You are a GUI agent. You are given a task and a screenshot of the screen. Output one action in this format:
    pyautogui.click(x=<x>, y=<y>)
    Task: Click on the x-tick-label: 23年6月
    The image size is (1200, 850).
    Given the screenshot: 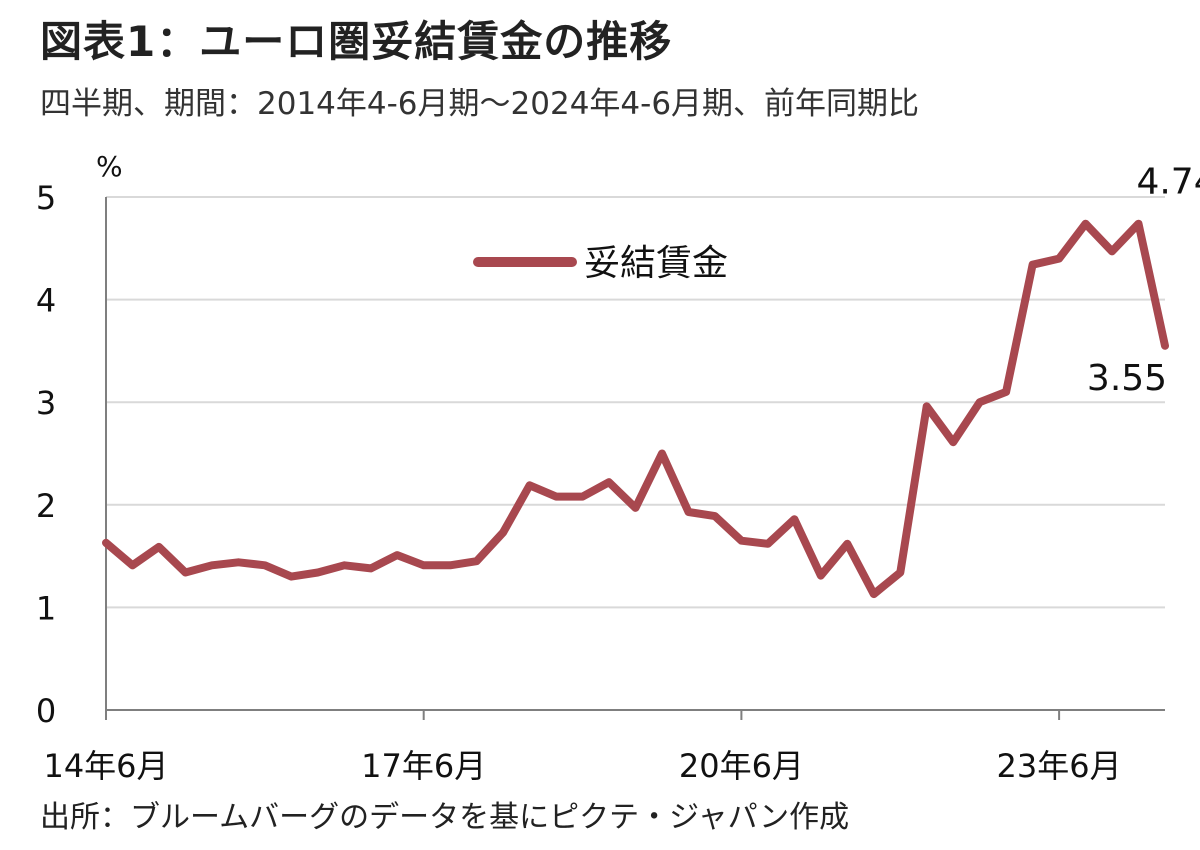 What is the action you would take?
    pyautogui.click(x=1059, y=766)
    